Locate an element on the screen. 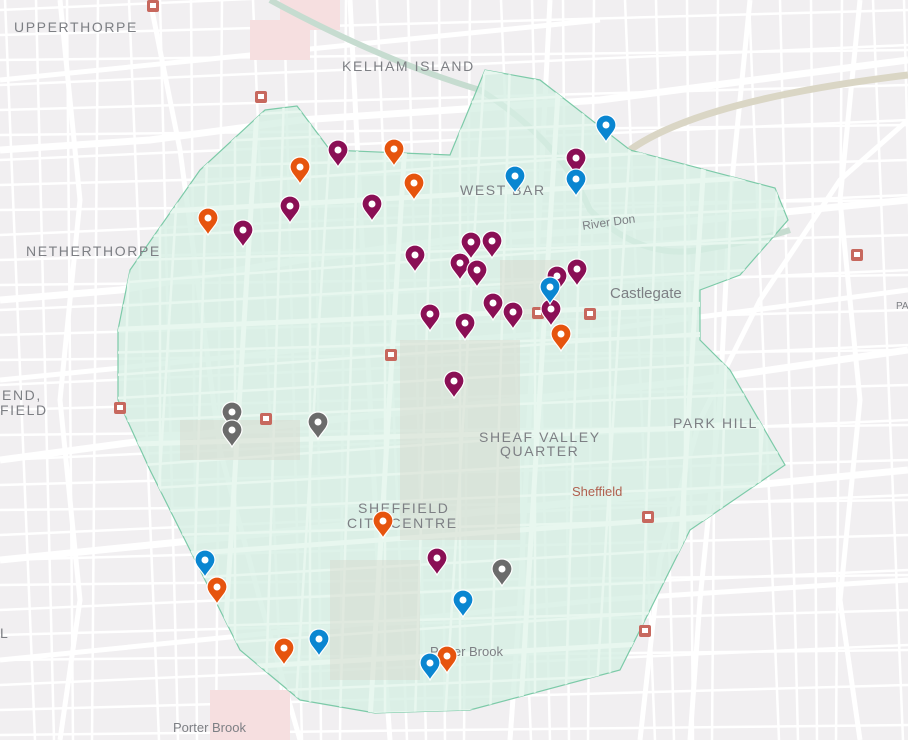 The height and width of the screenshot is (740, 908). label-edge-l: L is located at coordinates (4, 633).